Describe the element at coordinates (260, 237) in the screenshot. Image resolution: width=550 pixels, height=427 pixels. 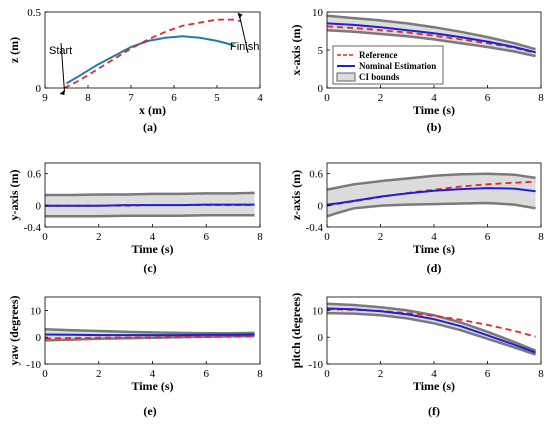
I see `x-tick-label-c: 8` at that location.